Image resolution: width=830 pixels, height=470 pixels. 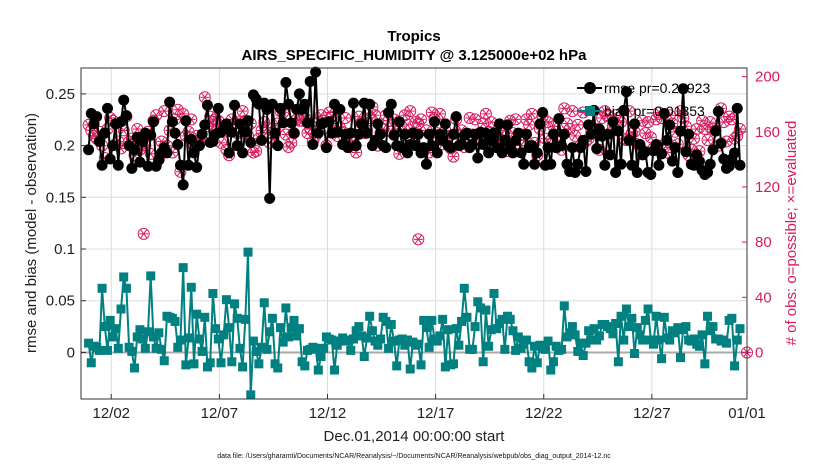 I want to click on legend-rmse-label: rmse pr=0.20923, so click(x=657, y=88).